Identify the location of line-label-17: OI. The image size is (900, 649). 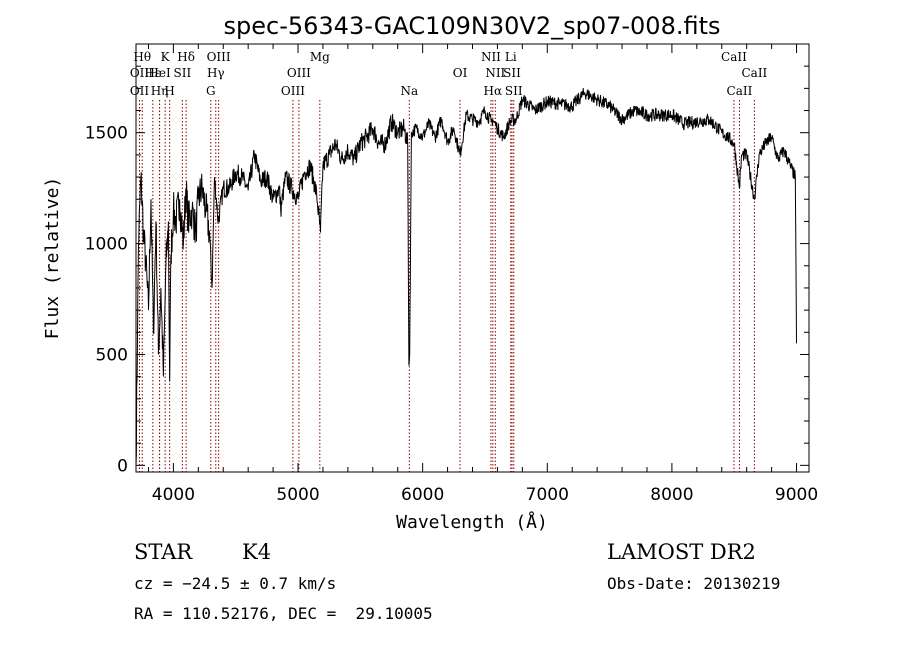
(460, 73).